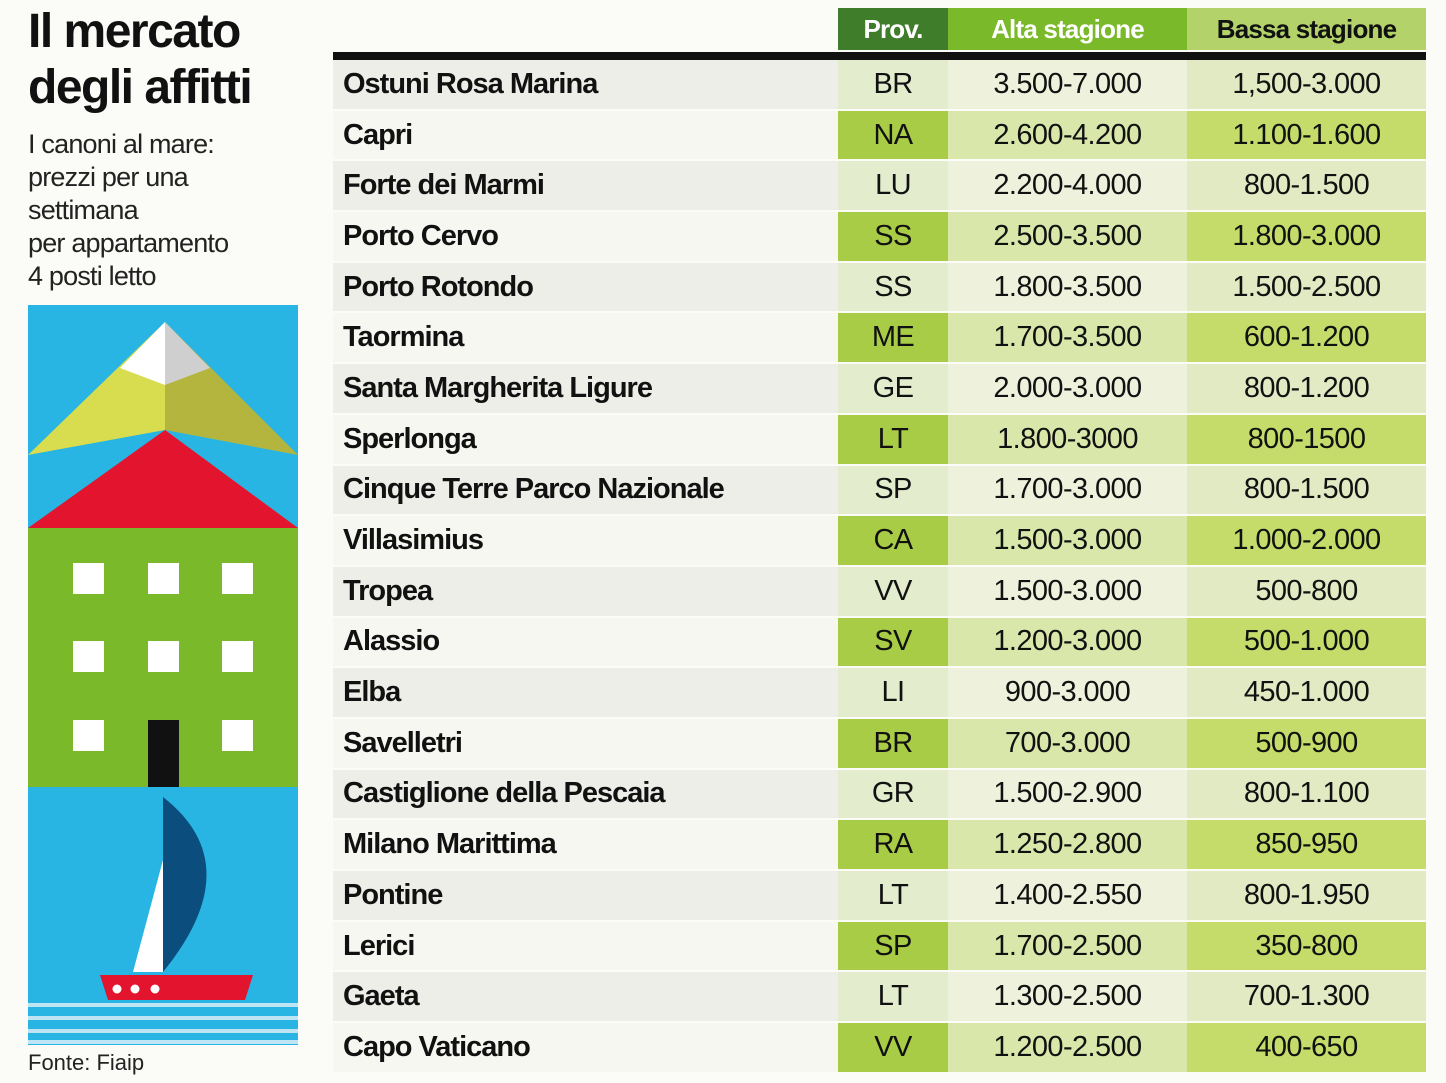 This screenshot has width=1446, height=1083. What do you see at coordinates (1067, 643) in the screenshot?
I see `cell: 1.200-3.000` at bounding box center [1067, 643].